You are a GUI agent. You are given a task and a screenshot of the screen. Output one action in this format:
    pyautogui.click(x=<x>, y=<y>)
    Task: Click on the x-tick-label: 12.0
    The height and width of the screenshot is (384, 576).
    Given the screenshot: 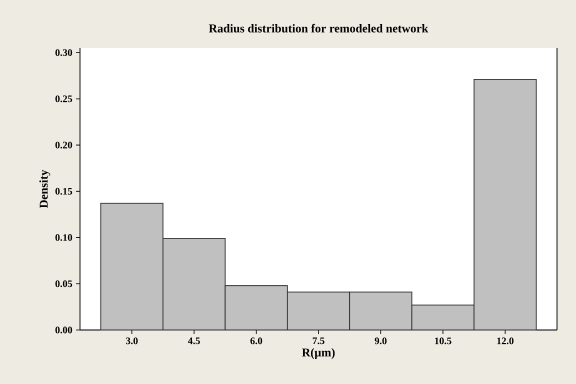 What is the action you would take?
    pyautogui.click(x=505, y=341)
    